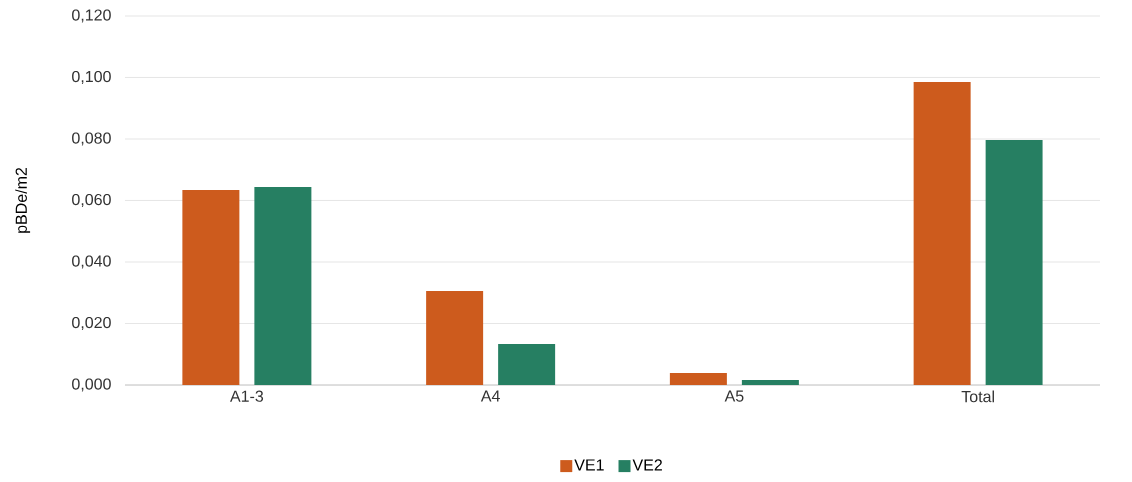 The image size is (1132, 482). I want to click on y-tick-label: 0,080, so click(91, 139).